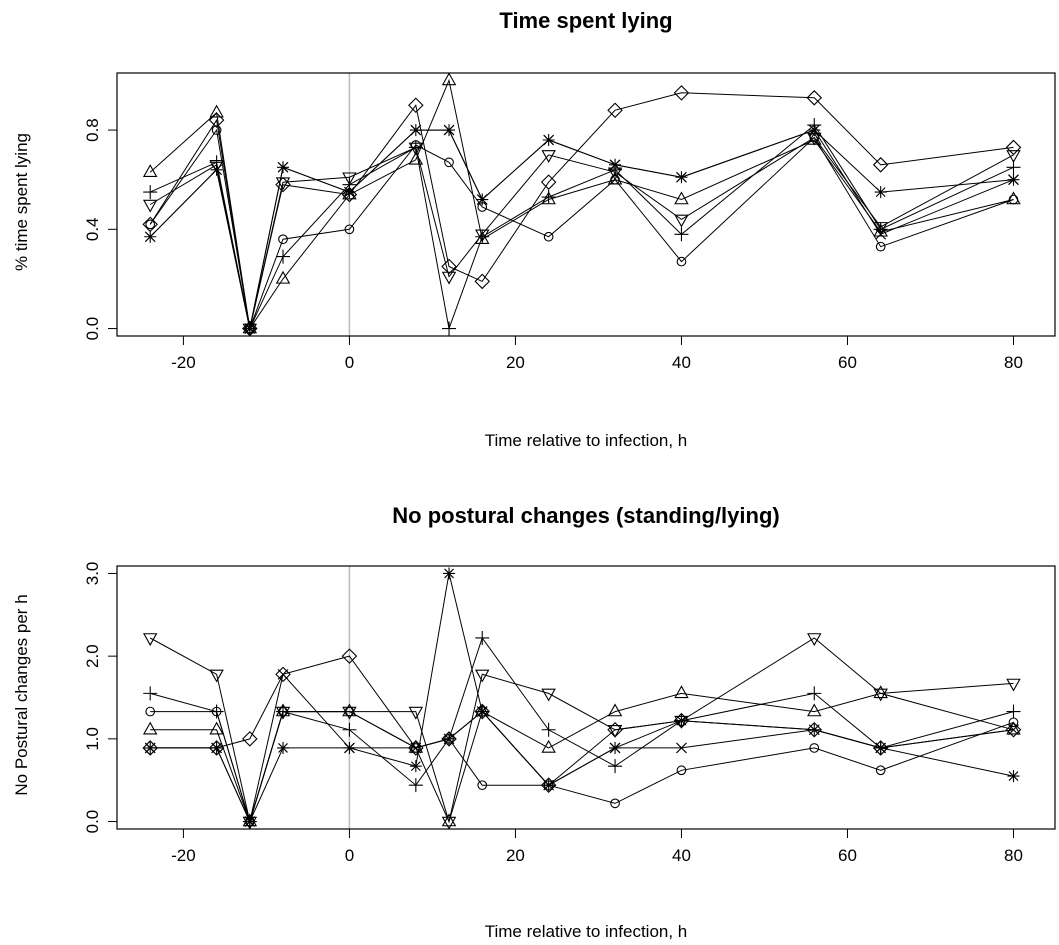  Describe the element at coordinates (92, 656) in the screenshot. I see `y-tick-label: 2.0` at that location.